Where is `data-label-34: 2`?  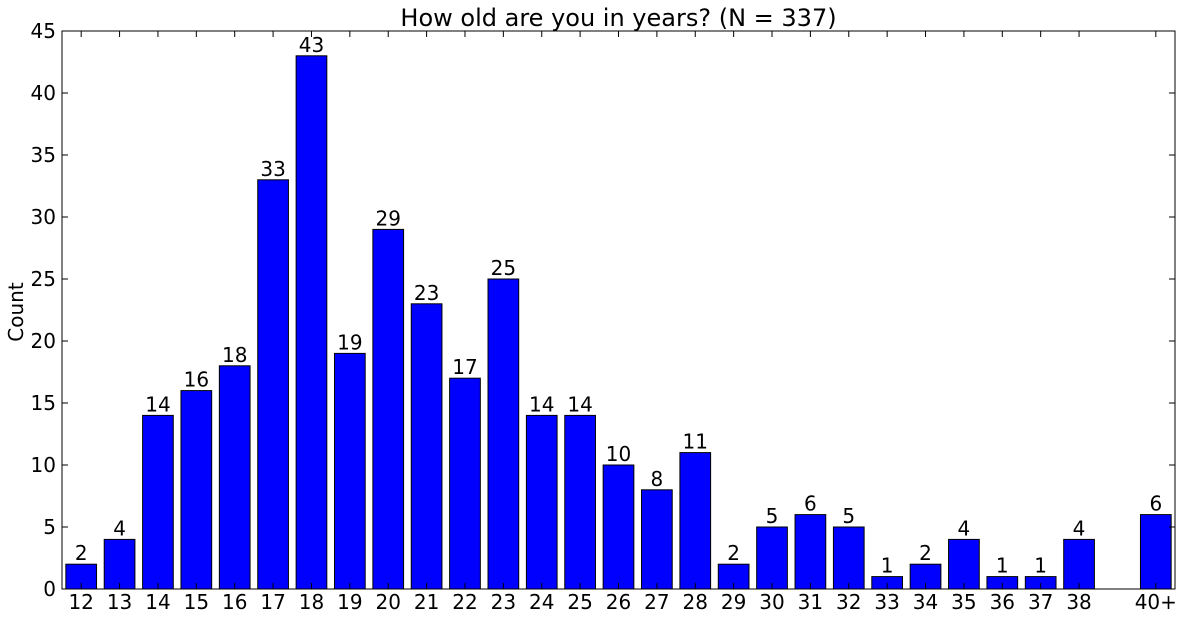 data-label-34: 2 is located at coordinates (925, 553).